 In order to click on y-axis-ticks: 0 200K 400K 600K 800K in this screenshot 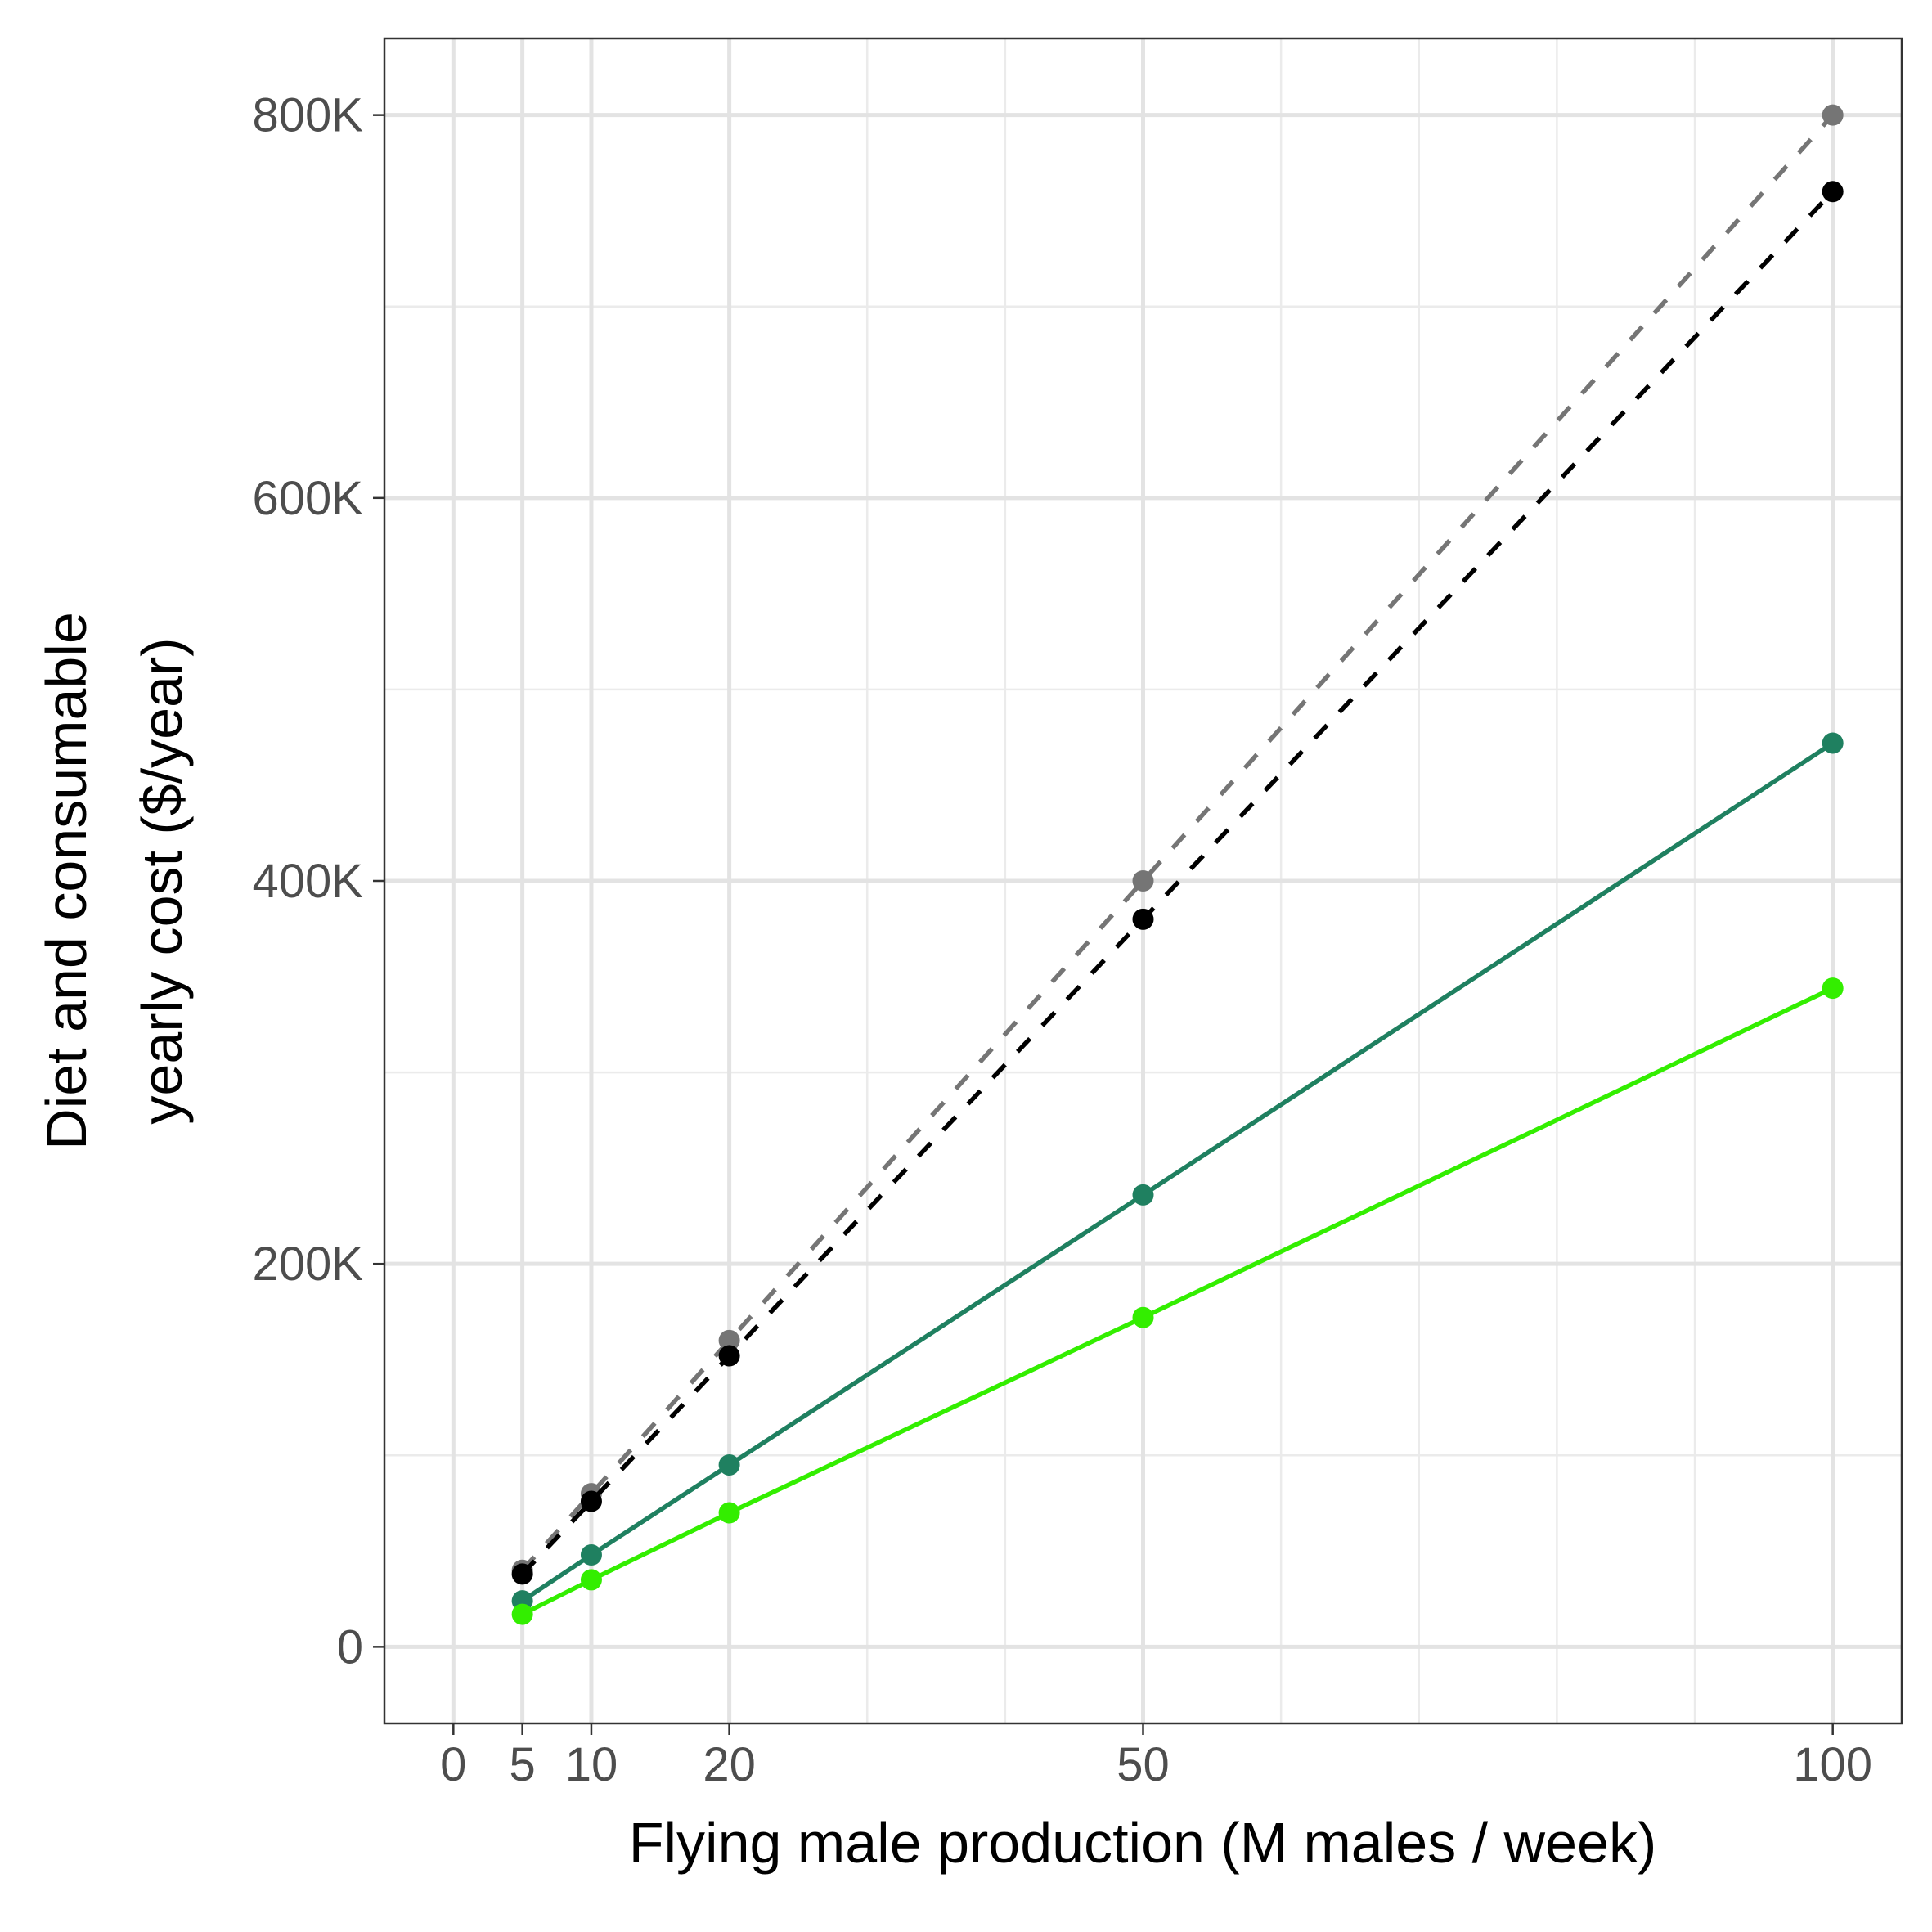, I will do `click(319, 881)`.